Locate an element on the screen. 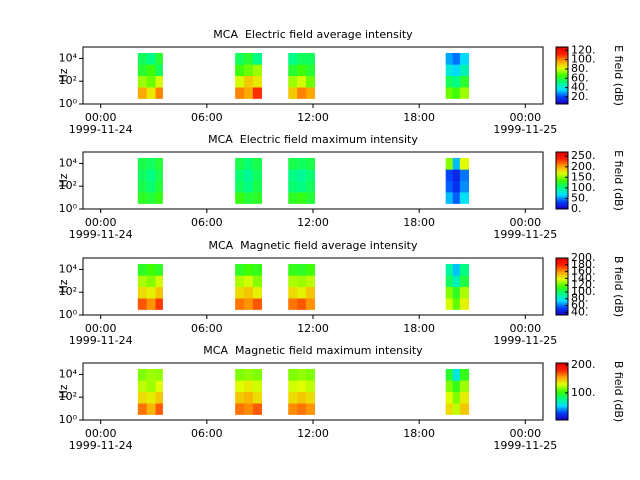  colorbar-tick-label: 0. is located at coordinates (576, 208).